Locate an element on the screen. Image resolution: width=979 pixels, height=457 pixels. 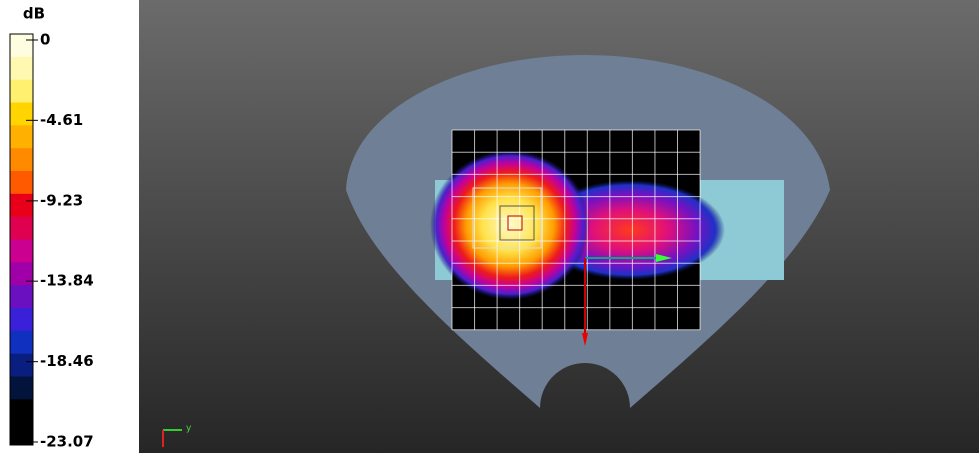
colorbar-tick-label: 0 is located at coordinates (45, 40).